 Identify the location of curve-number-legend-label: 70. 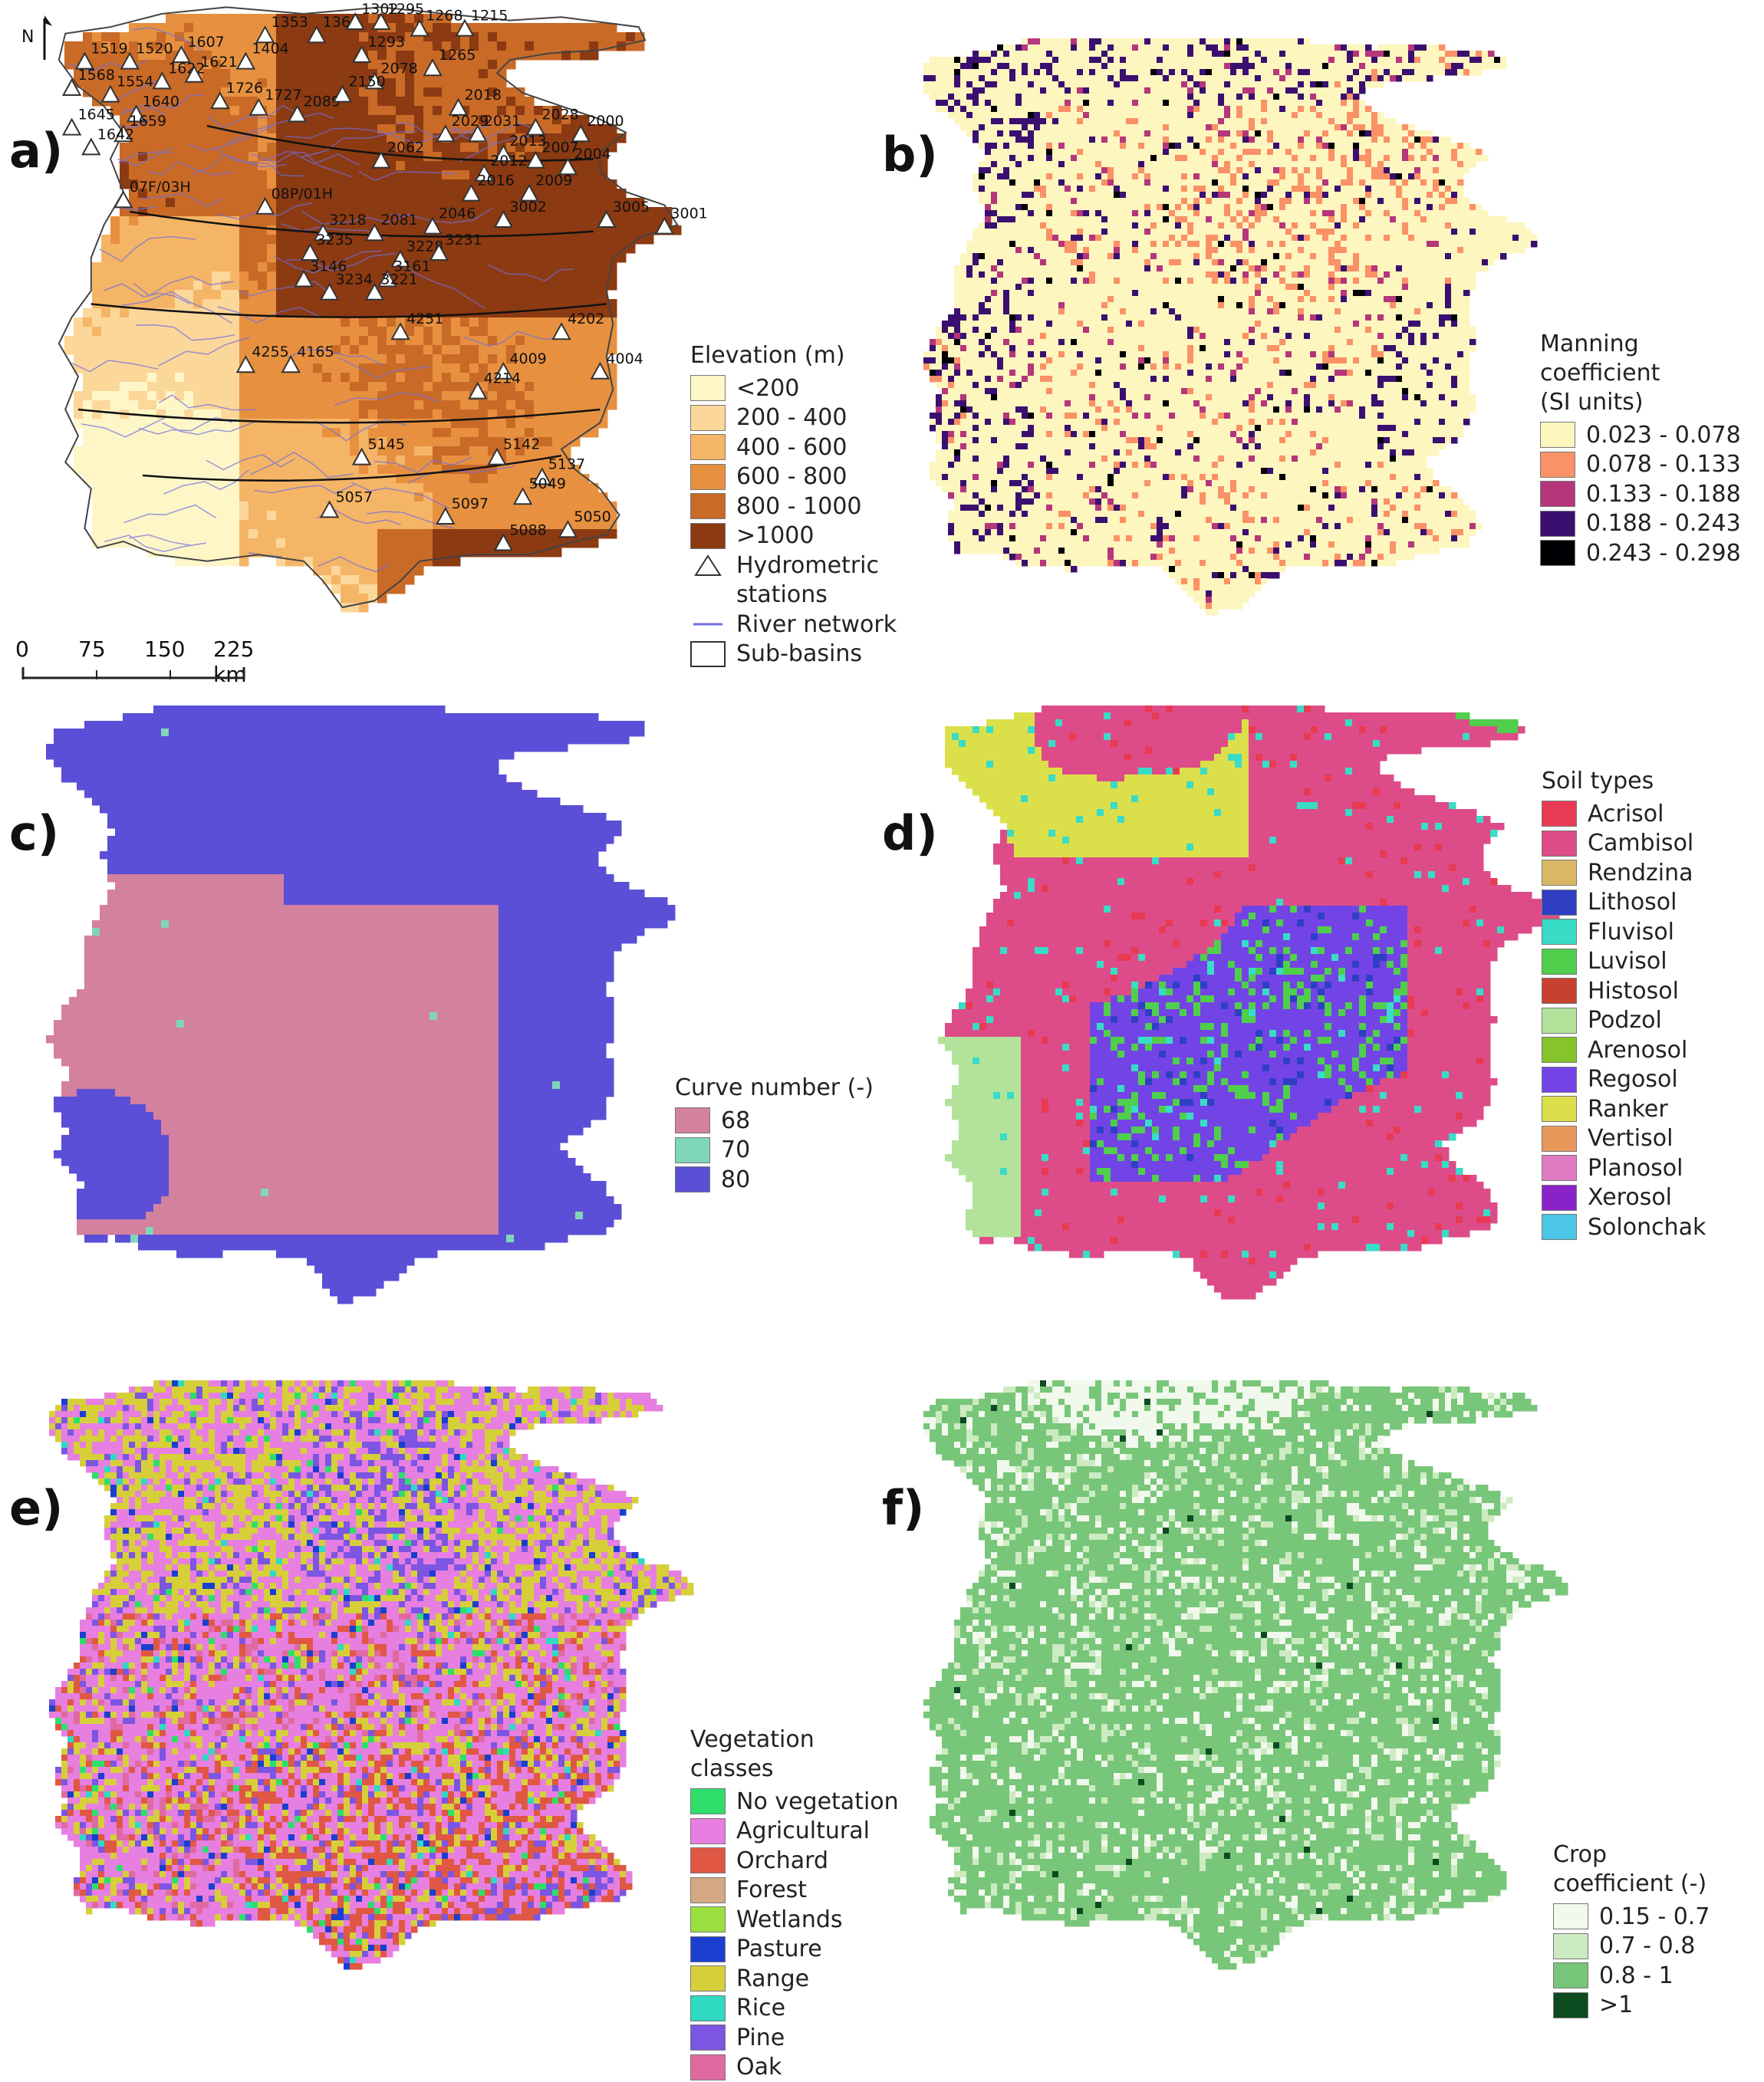
(735, 1149).